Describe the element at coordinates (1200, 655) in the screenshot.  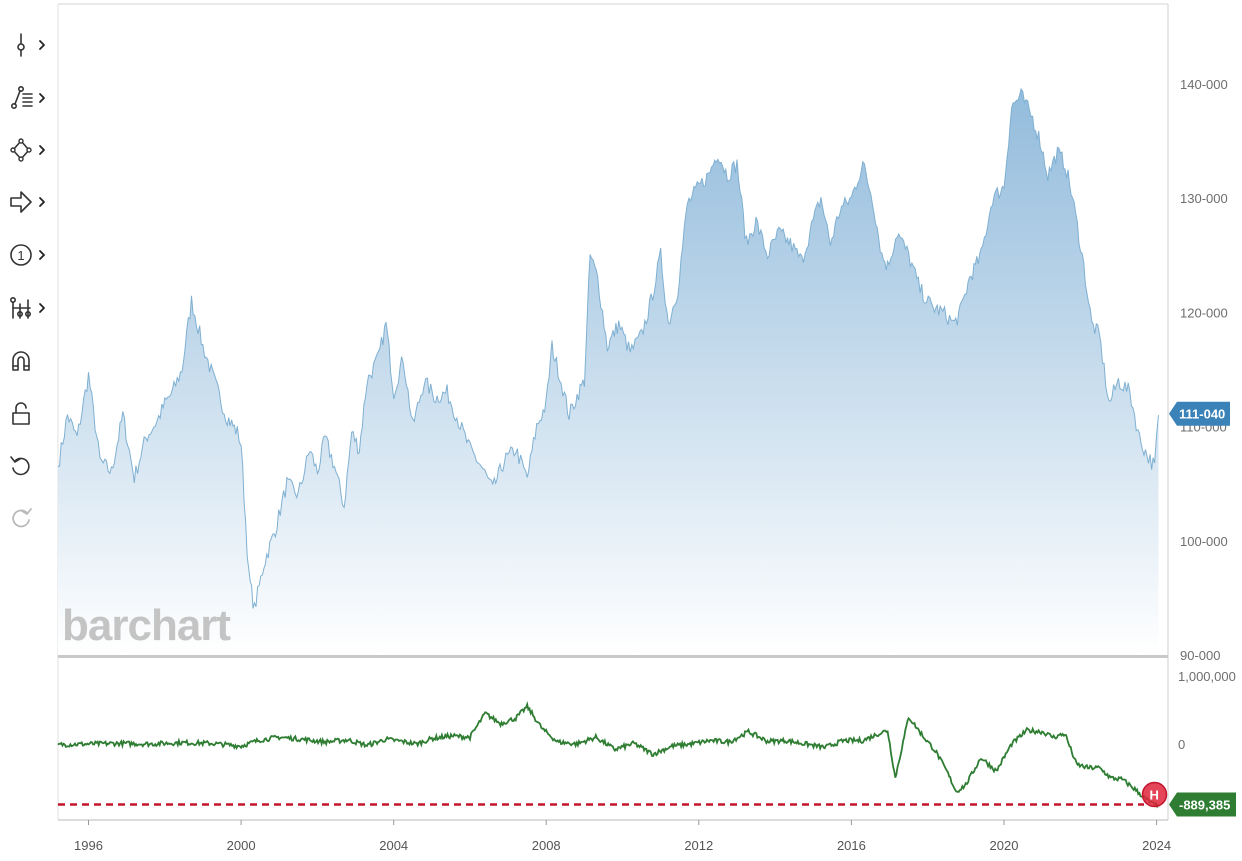
I see `price-y-tick-label: 90-000` at that location.